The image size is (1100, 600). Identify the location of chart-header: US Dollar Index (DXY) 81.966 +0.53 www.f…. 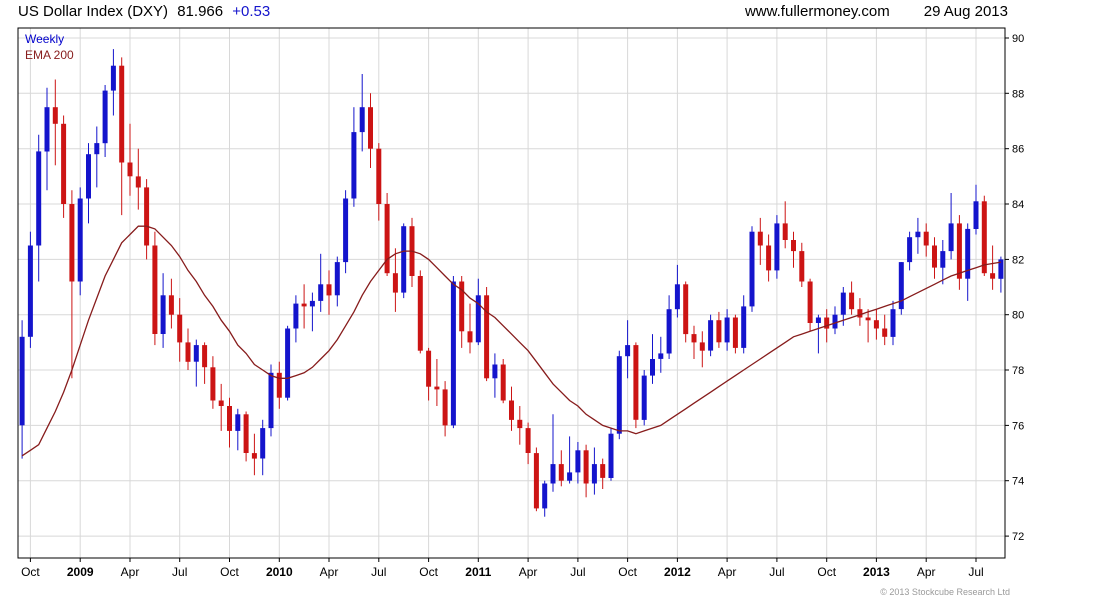
(513, 11).